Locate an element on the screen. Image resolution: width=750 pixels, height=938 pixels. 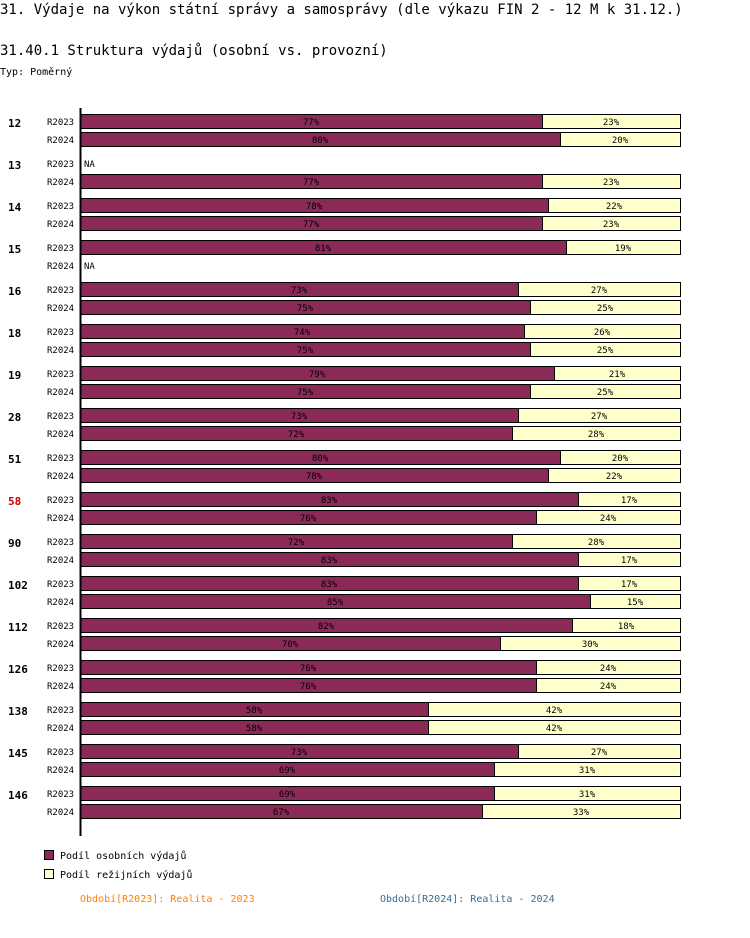
group-label: 145 is located at coordinates (18, 753).